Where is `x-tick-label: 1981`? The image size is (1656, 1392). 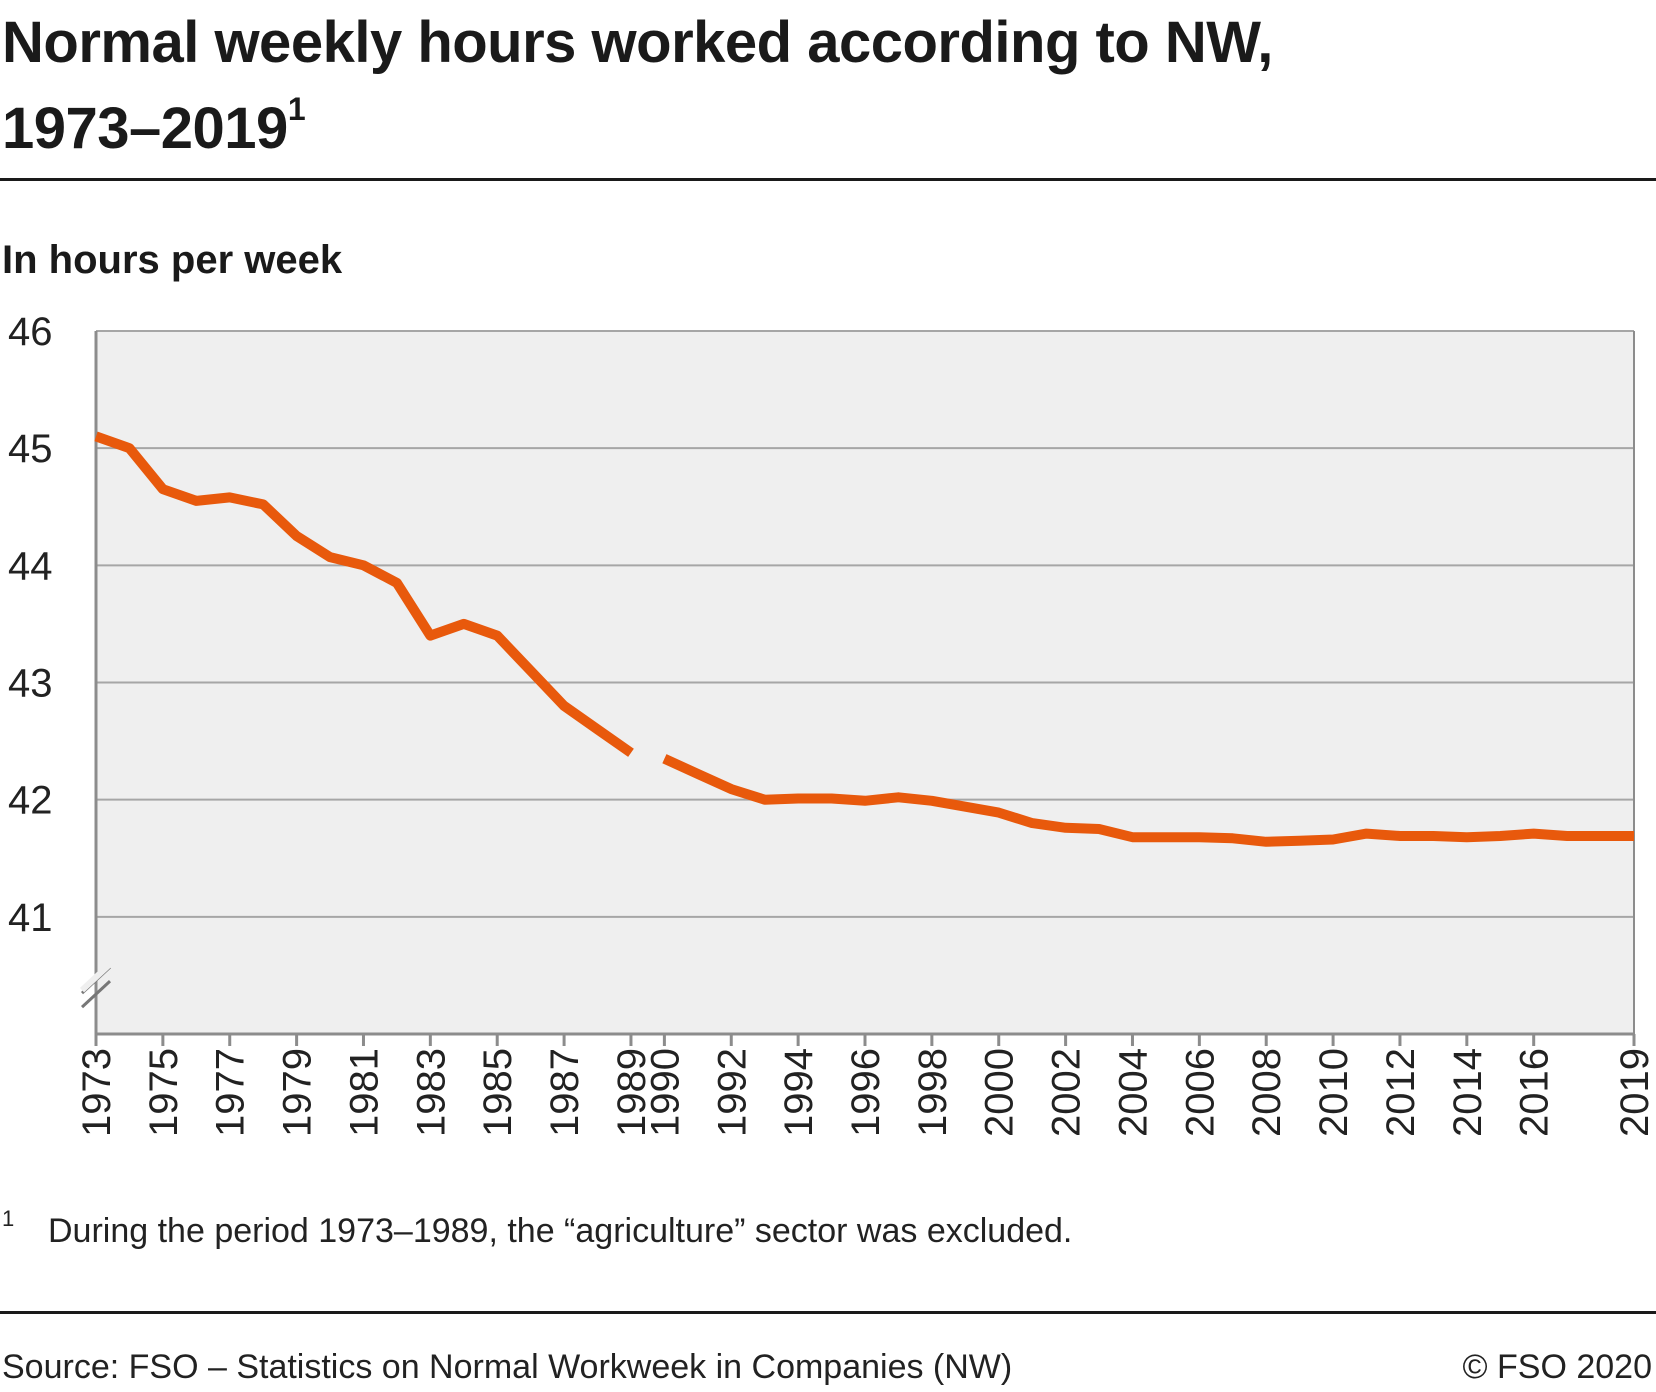 x-tick-label: 1981 is located at coordinates (364, 1092).